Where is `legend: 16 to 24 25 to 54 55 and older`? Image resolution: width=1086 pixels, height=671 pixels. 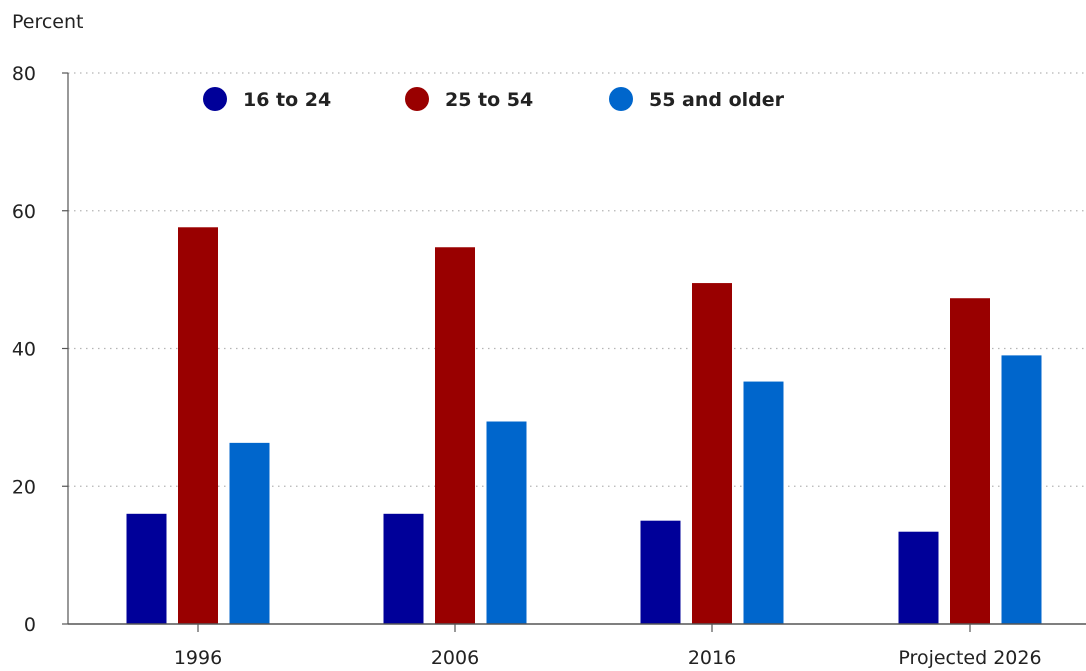 legend: 16 to 24 25 to 54 55 and older is located at coordinates (494, 99).